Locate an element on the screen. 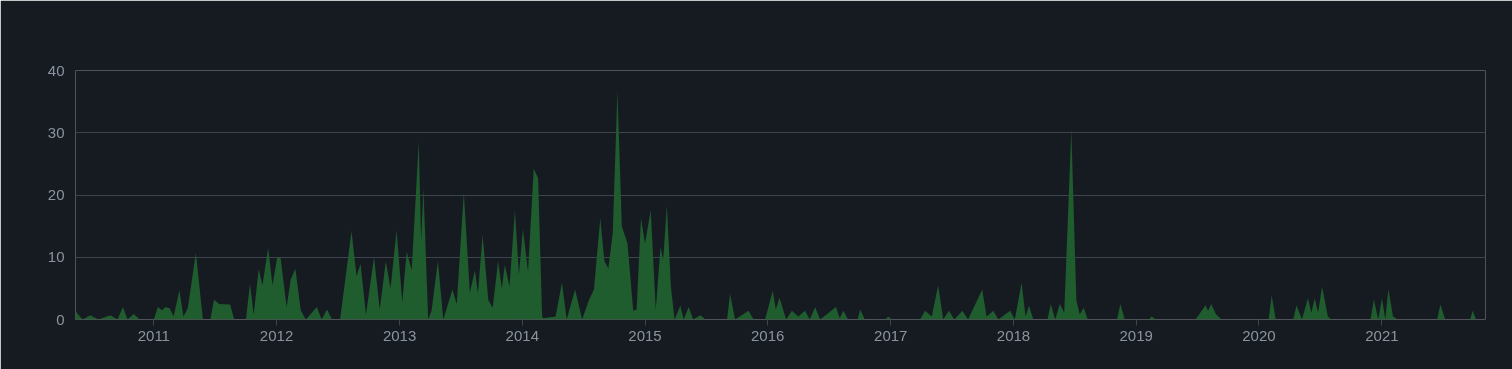 This screenshot has width=1512, height=369. x-tick-label: 2014 is located at coordinates (522, 335).